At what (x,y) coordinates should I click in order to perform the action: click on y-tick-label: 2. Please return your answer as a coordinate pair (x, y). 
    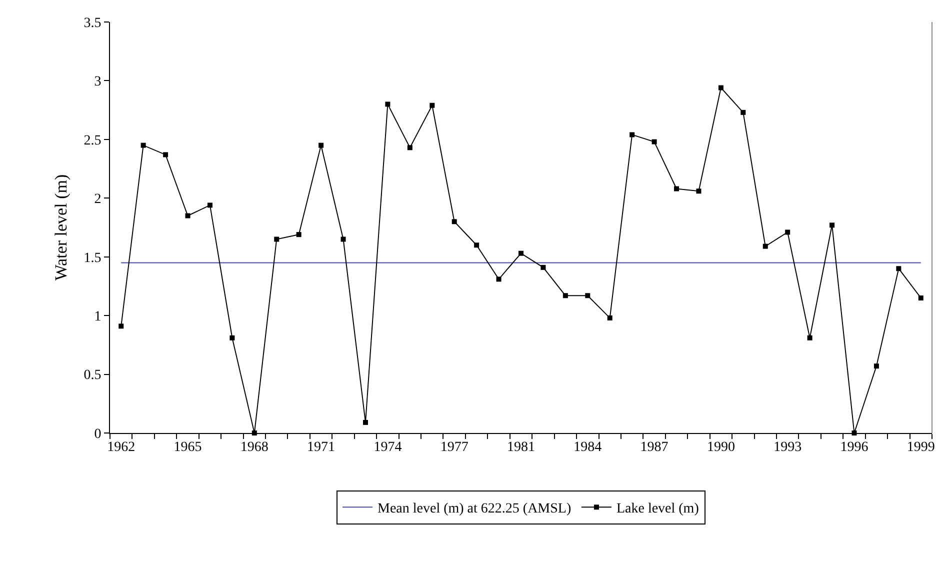
    Looking at the image, I should click on (98, 200).